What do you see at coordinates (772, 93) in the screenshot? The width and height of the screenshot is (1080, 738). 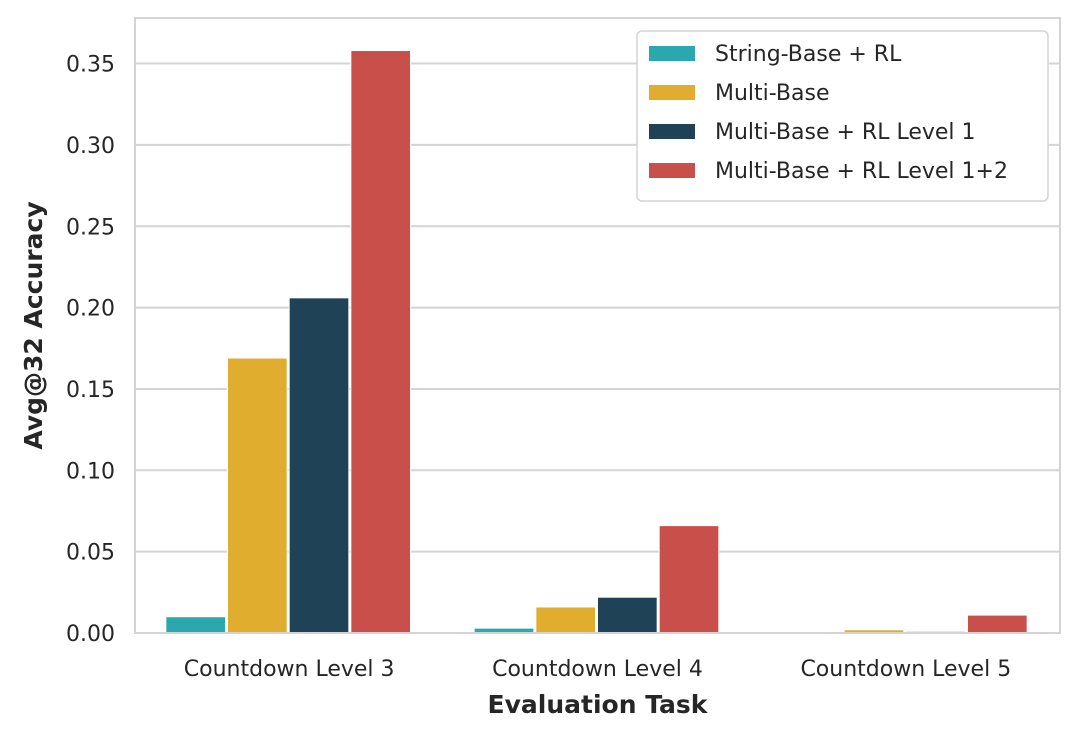 I see `legend-label: Multi-Base` at bounding box center [772, 93].